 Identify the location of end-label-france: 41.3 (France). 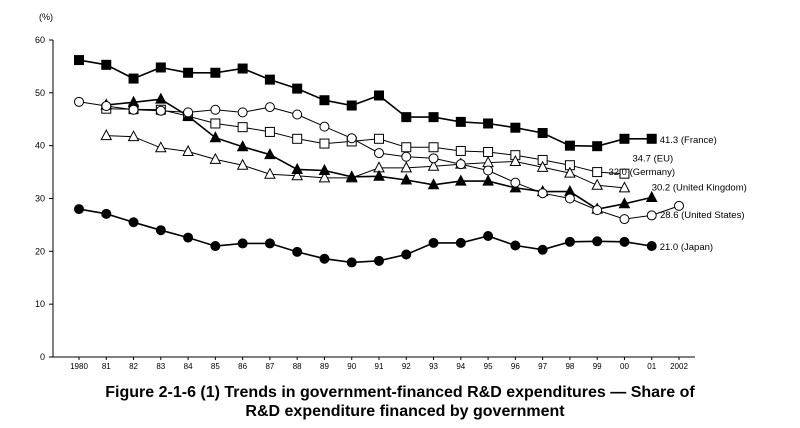
(688, 140).